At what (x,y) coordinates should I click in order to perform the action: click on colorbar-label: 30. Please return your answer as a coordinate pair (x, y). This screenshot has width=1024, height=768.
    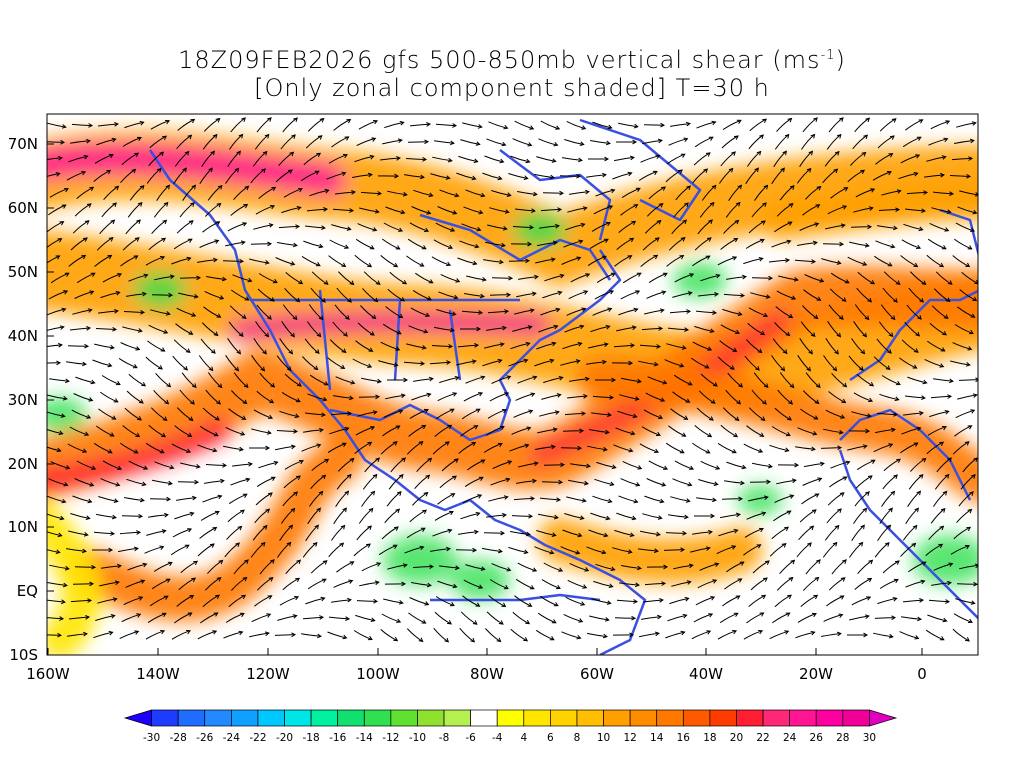
    Looking at the image, I should click on (869, 738).